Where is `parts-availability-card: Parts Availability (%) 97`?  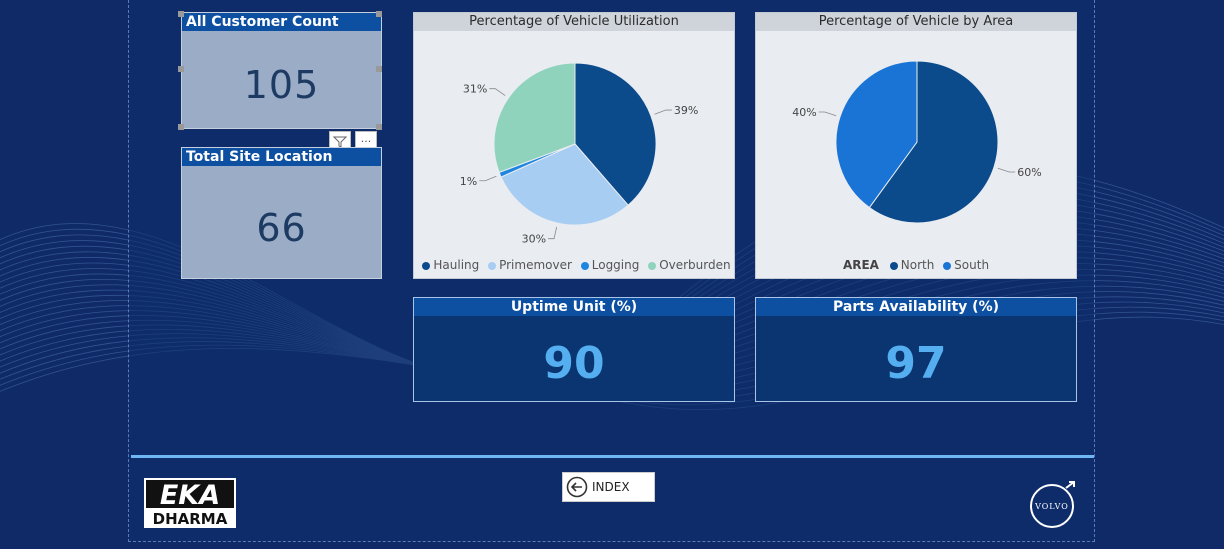 parts-availability-card: Parts Availability (%) 97 is located at coordinates (916, 349).